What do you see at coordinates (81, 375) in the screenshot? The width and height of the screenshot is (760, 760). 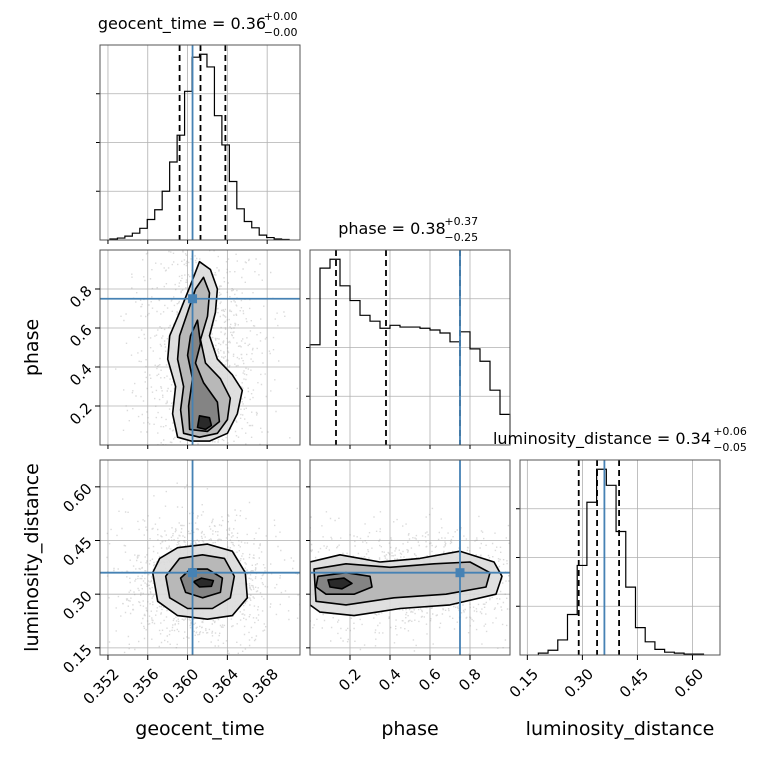 I see `y-tick-label: 0.4` at bounding box center [81, 375].